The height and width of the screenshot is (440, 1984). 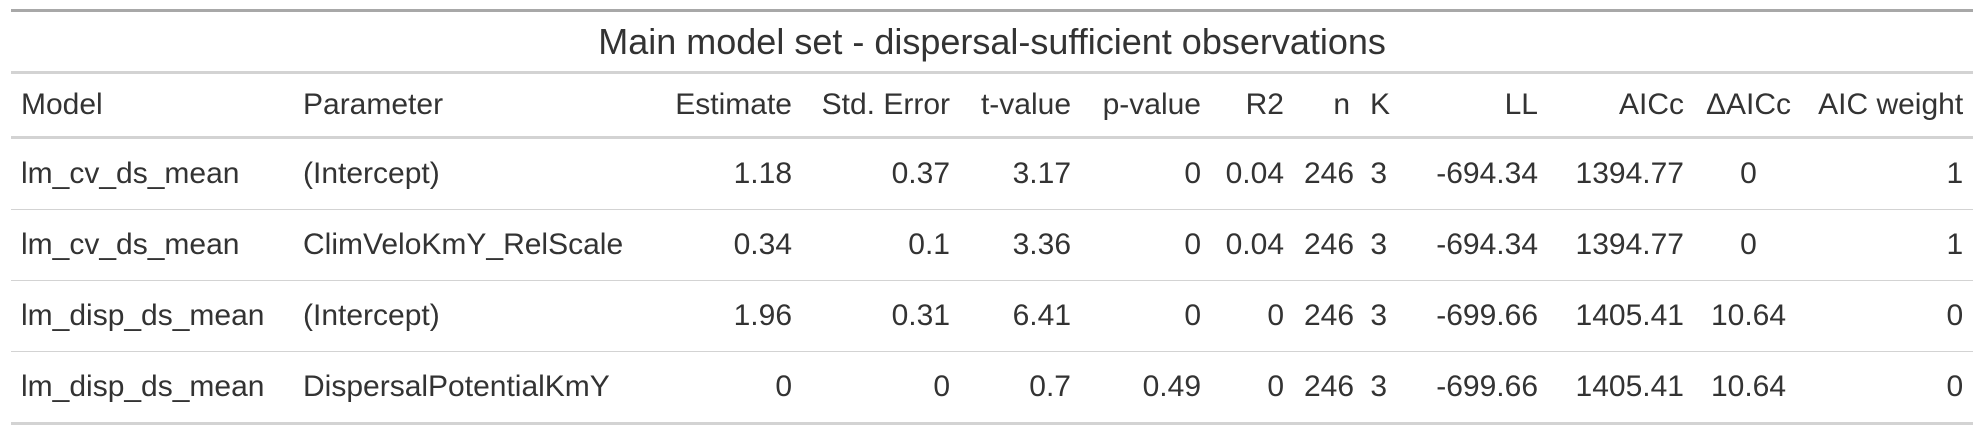 What do you see at coordinates (468, 245) in the screenshot?
I see `cell-parameter: ClimVeloKmY_RelScale` at bounding box center [468, 245].